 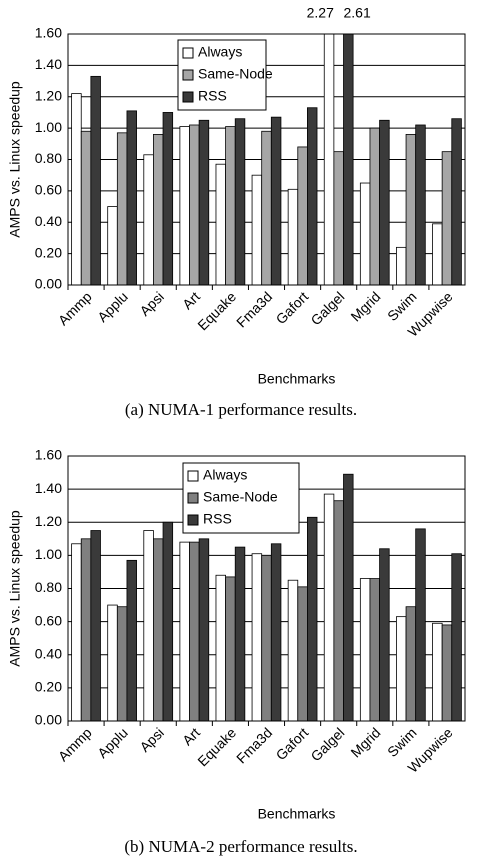 What do you see at coordinates (48, 620) in the screenshot?
I see `y-tick-label: 0.60` at bounding box center [48, 620].